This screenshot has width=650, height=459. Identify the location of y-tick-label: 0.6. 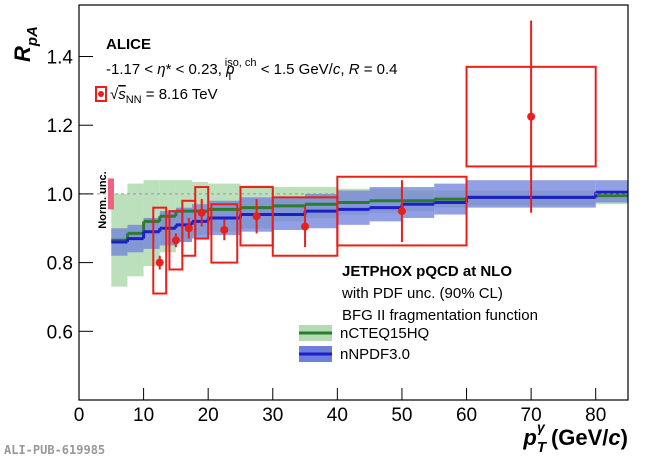
(60, 332).